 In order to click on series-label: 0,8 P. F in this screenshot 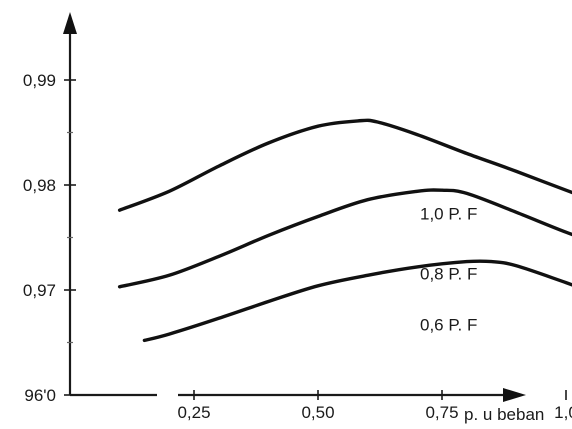, I will do `click(448, 273)`.